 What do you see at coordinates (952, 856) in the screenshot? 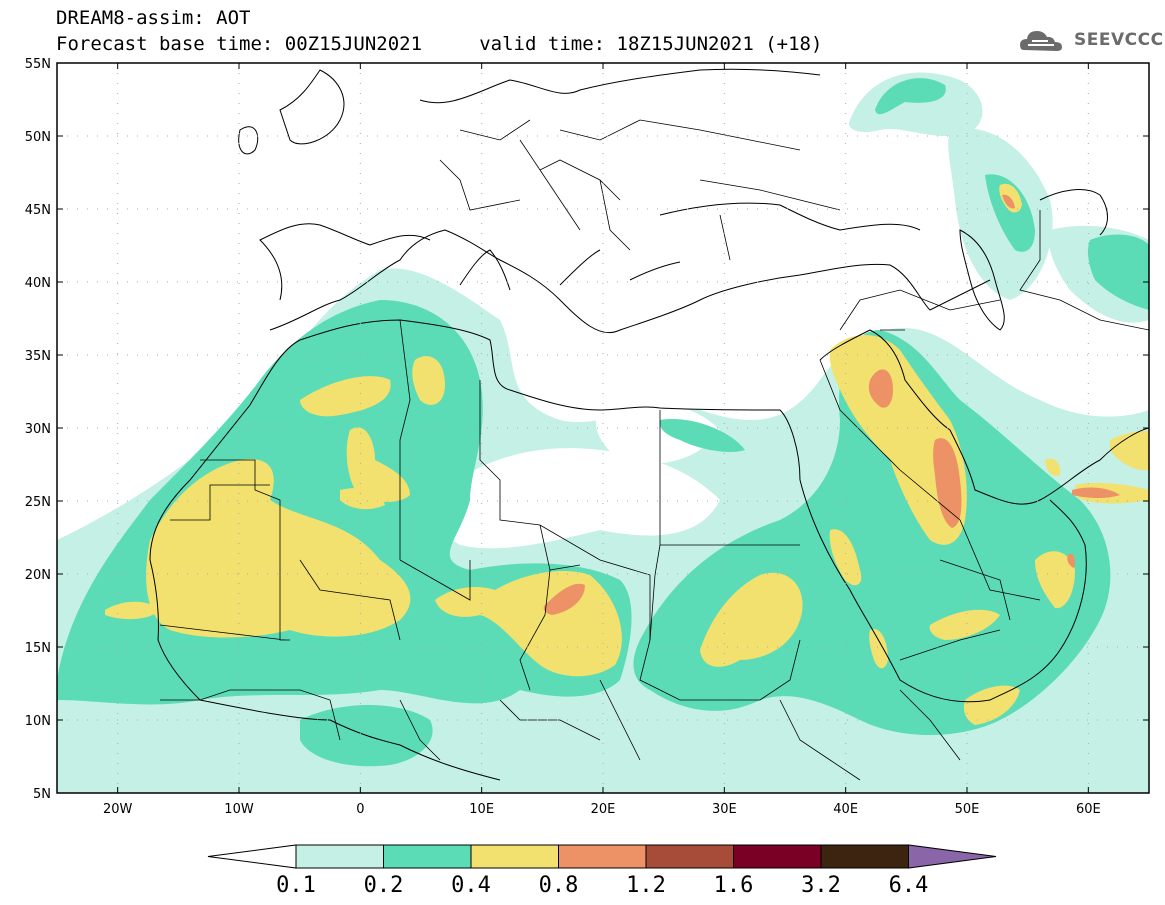
I see `colorbar-over-triangle` at bounding box center [952, 856].